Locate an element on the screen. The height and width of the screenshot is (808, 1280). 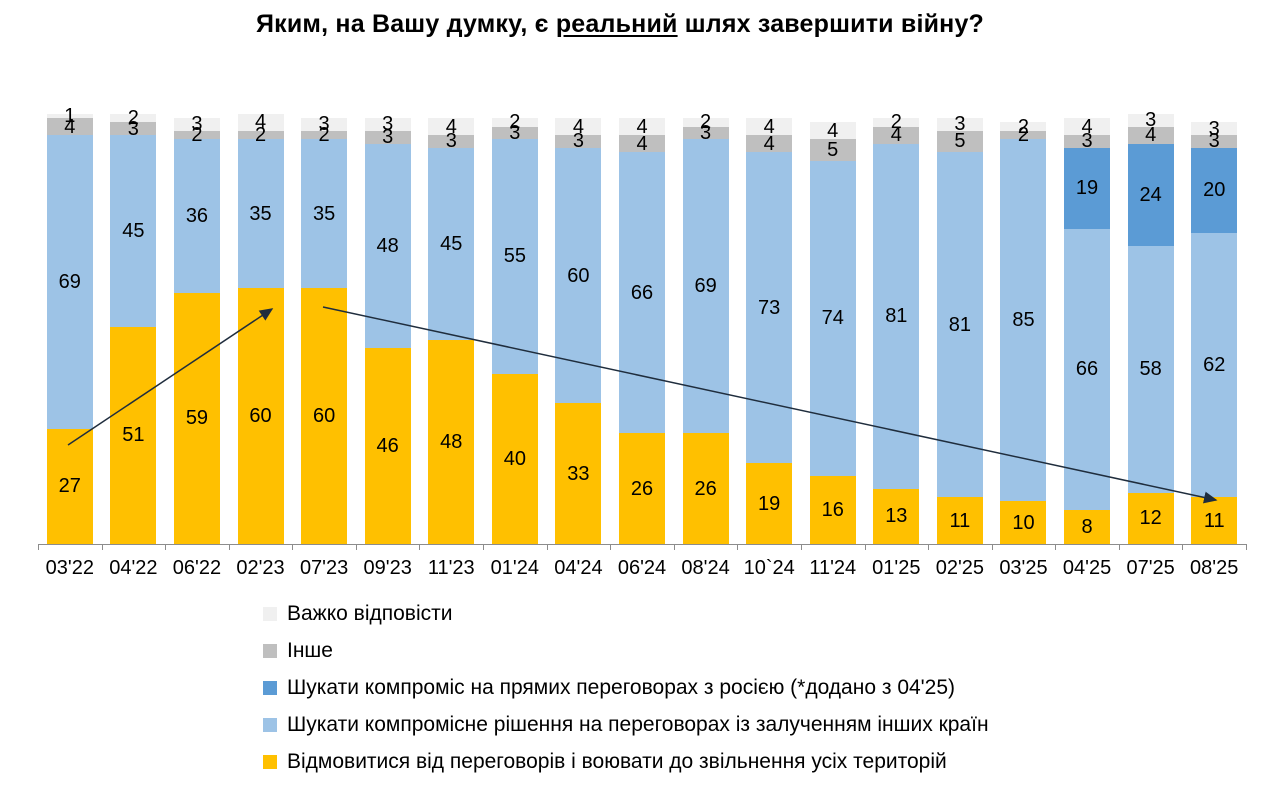
segment-value-label: 40 is located at coordinates (514, 458).